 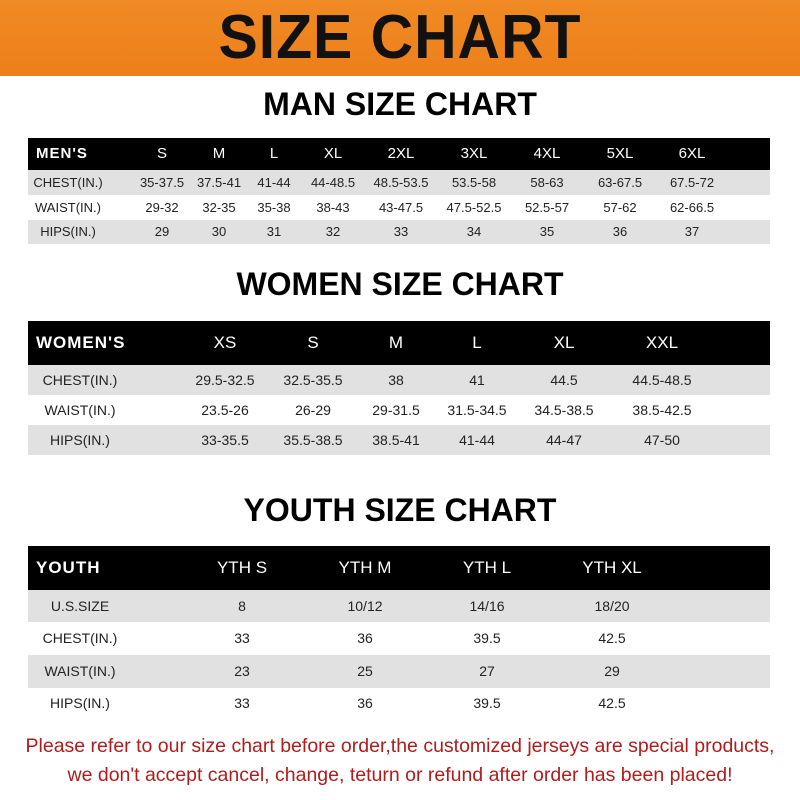 I want to click on measurement-cell: 8, so click(x=242, y=606).